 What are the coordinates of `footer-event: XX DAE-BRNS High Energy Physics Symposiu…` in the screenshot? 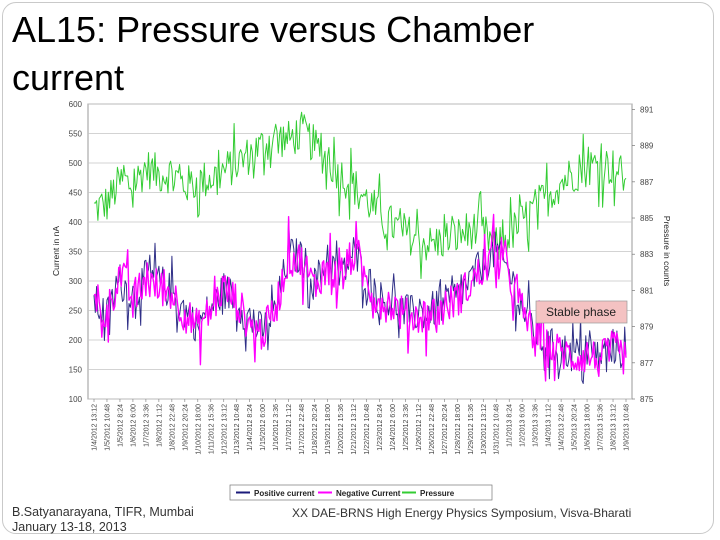 It's located at (462, 513).